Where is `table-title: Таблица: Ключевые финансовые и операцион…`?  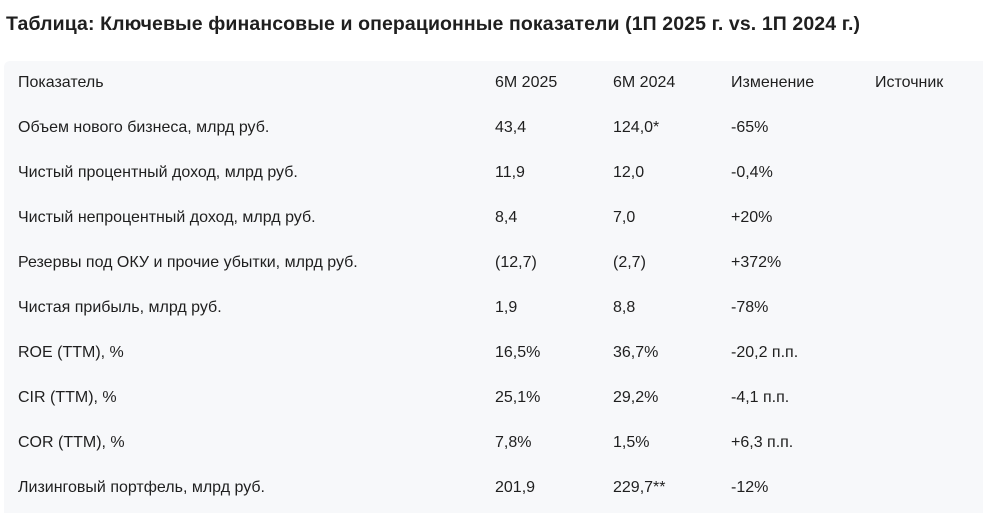
table-title: Таблица: Ключевые финансовые и операцион… is located at coordinates (433, 24).